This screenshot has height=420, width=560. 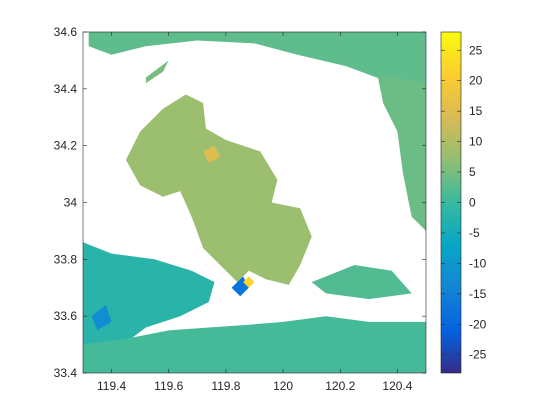 What do you see at coordinates (66, 316) in the screenshot?
I see `y-tick-label: 33.6` at bounding box center [66, 316].